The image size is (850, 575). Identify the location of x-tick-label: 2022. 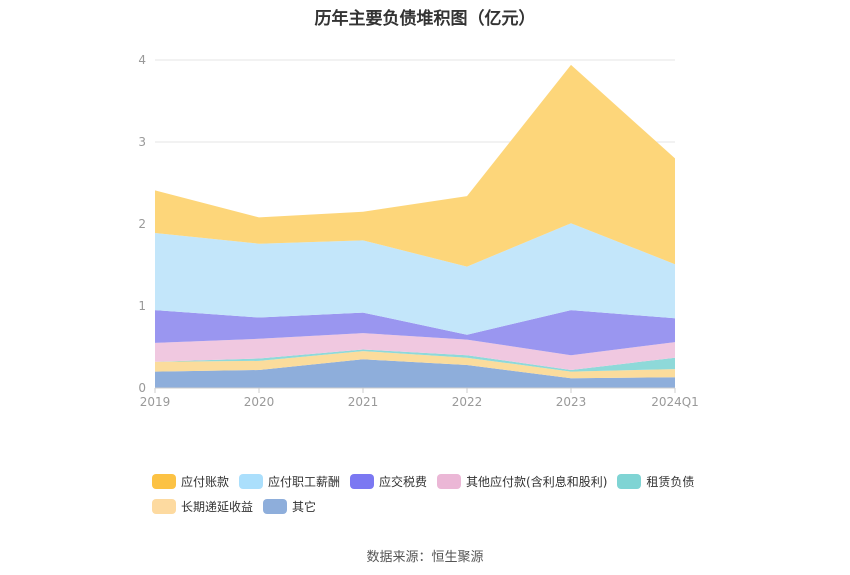
(467, 402).